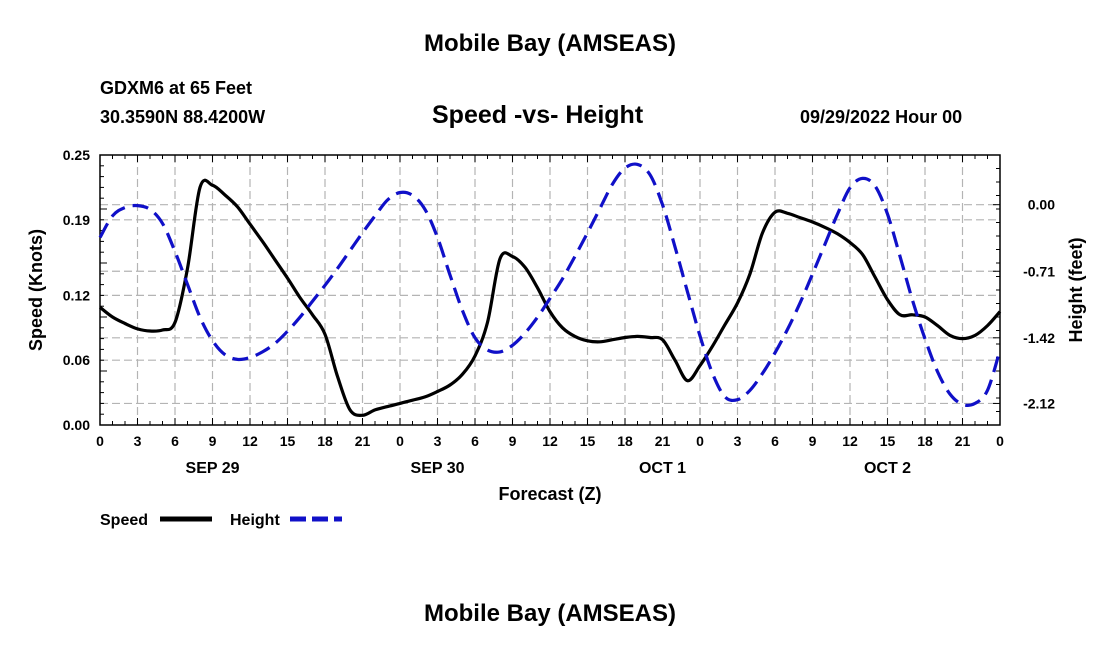  What do you see at coordinates (887, 468) in the screenshot?
I see `x-date-label: OCT 2` at bounding box center [887, 468].